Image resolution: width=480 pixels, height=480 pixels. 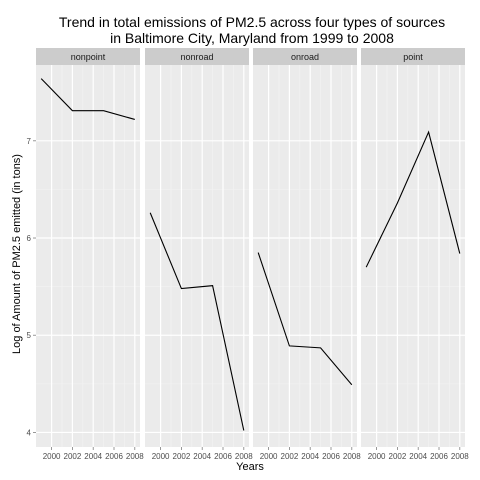 I want to click on series-line-nonpoint, so click(x=87, y=99).